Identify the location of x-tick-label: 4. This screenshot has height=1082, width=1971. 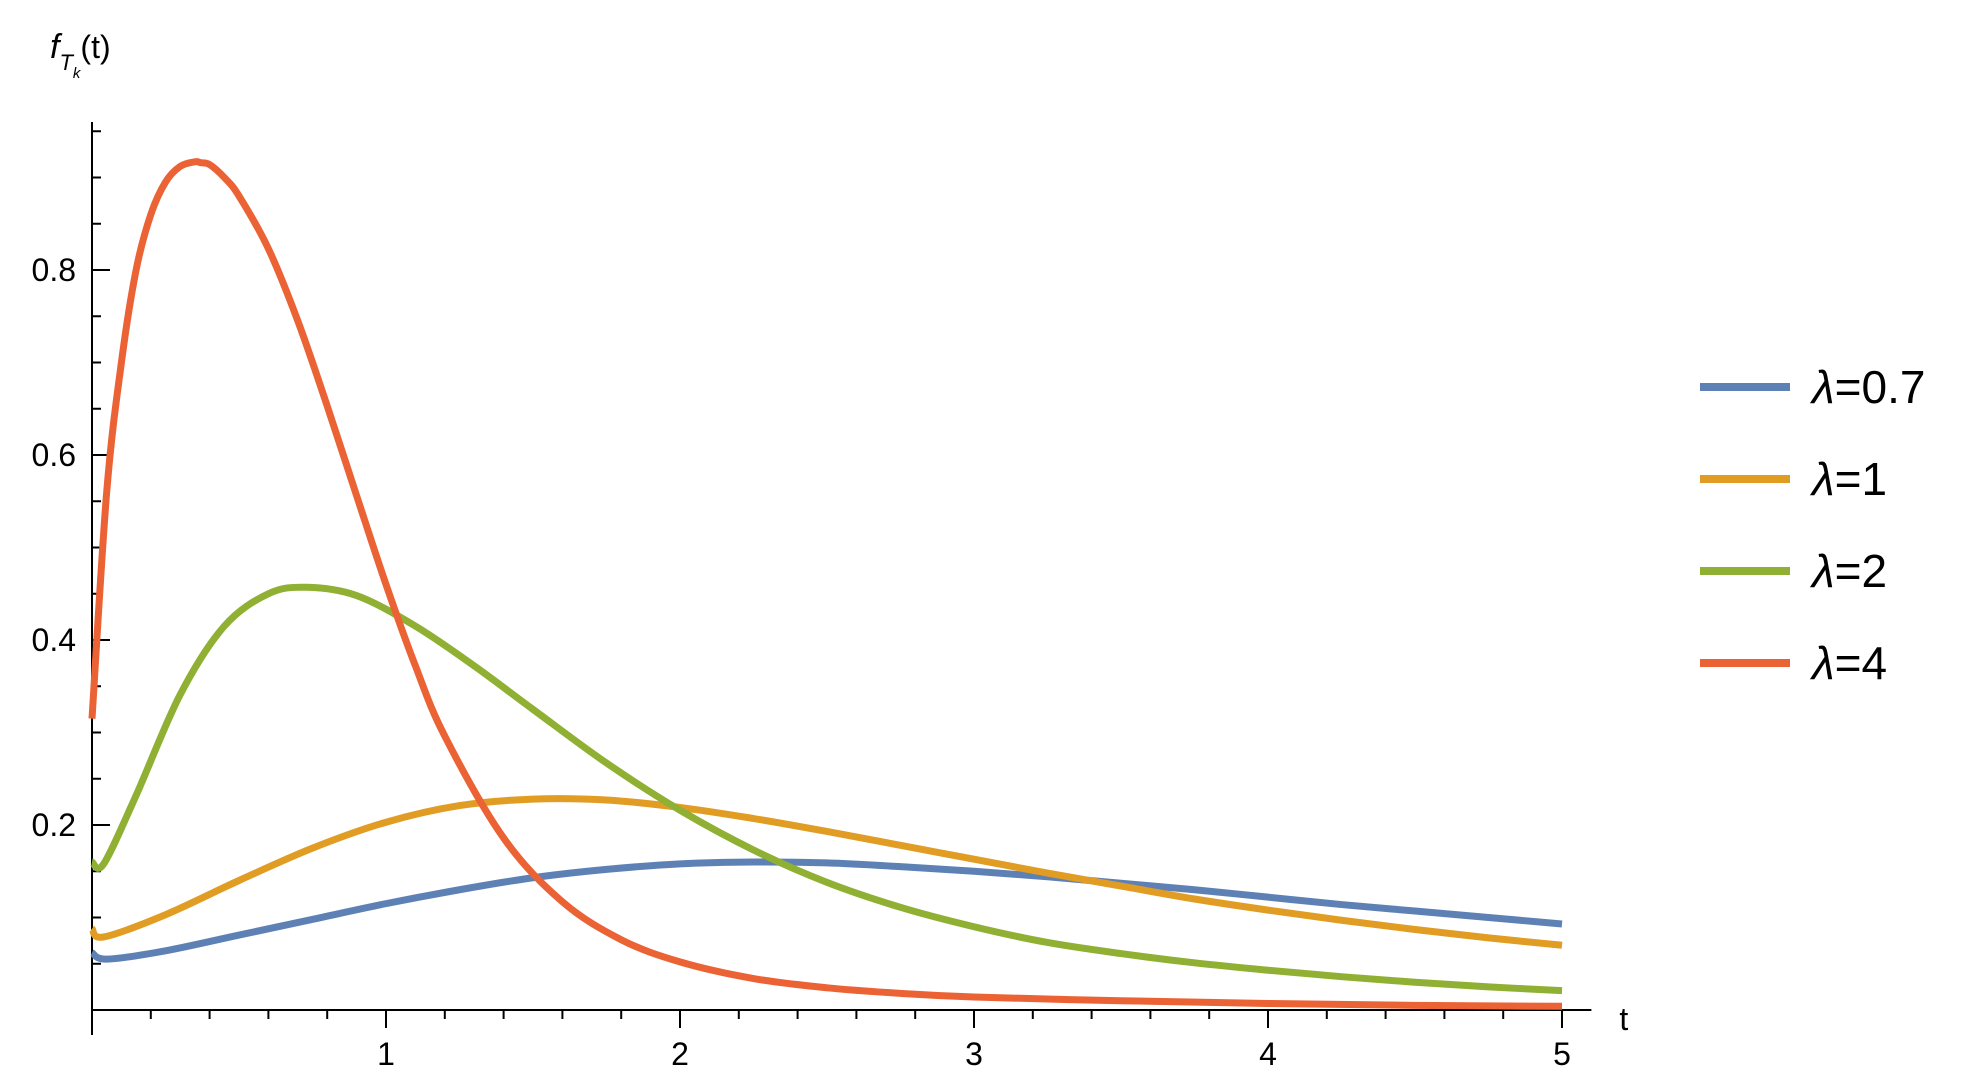
(1268, 1054).